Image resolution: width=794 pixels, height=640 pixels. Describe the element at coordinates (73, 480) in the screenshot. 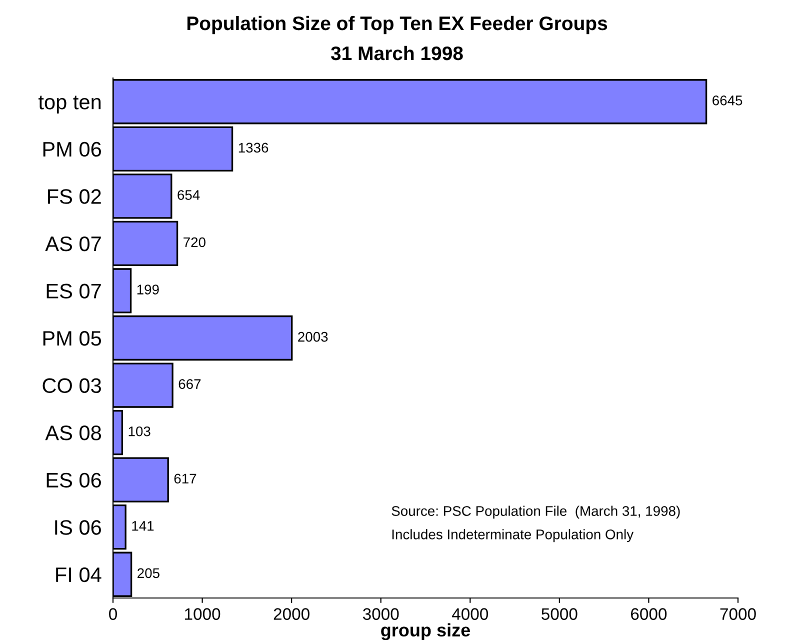

I see `y-tick-label: ES 06` at that location.